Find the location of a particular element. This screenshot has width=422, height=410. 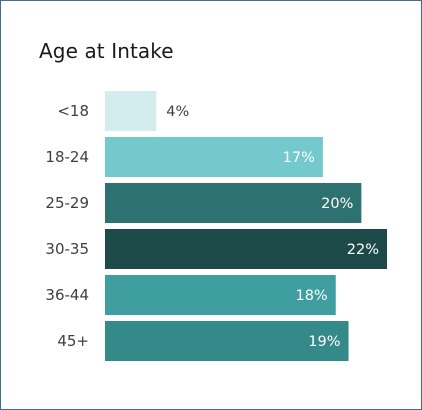

category-label: 36-44 is located at coordinates (67, 295).